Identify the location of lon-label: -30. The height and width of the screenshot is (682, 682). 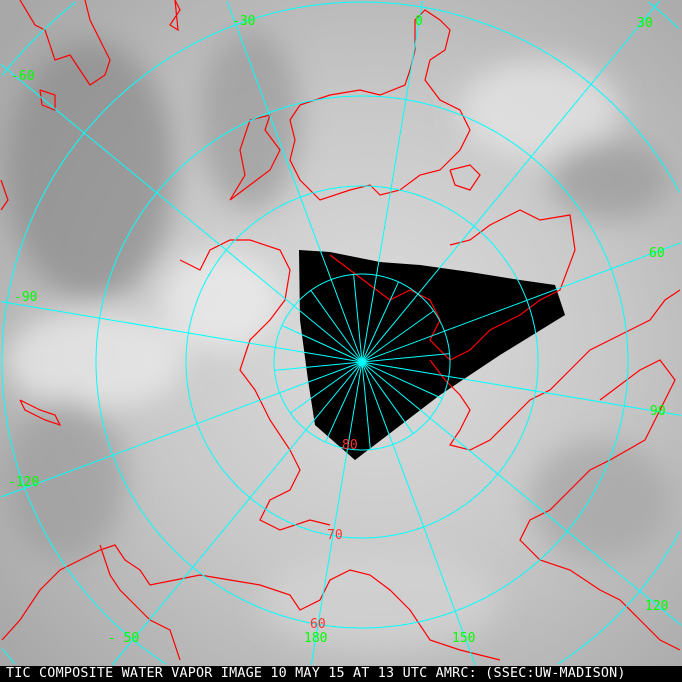
(243, 21).